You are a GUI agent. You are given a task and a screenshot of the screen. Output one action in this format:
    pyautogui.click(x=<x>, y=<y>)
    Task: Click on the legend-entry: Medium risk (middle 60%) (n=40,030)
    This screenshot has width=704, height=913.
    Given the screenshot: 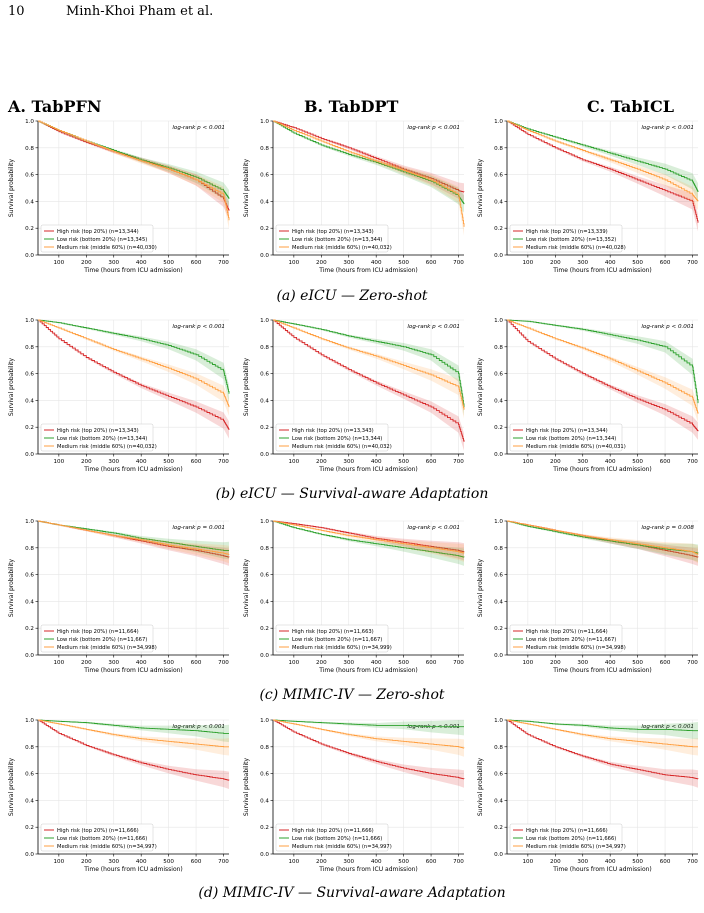 What is the action you would take?
    pyautogui.click(x=107, y=248)
    